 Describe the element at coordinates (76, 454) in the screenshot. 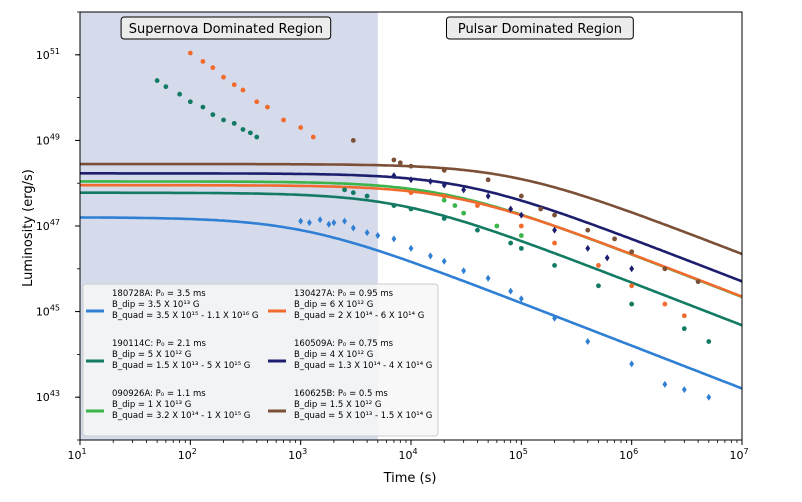

I see `x-tick-label: 10¹` at that location.